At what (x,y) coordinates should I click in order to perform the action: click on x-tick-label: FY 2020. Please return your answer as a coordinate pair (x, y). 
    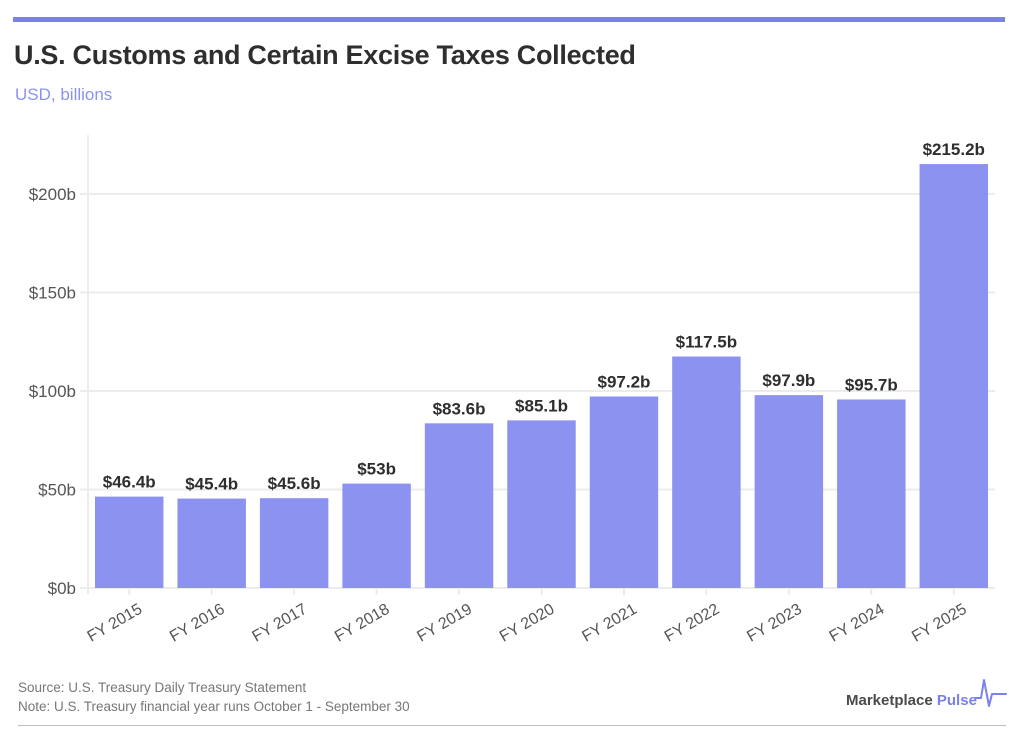
    Looking at the image, I should click on (527, 623).